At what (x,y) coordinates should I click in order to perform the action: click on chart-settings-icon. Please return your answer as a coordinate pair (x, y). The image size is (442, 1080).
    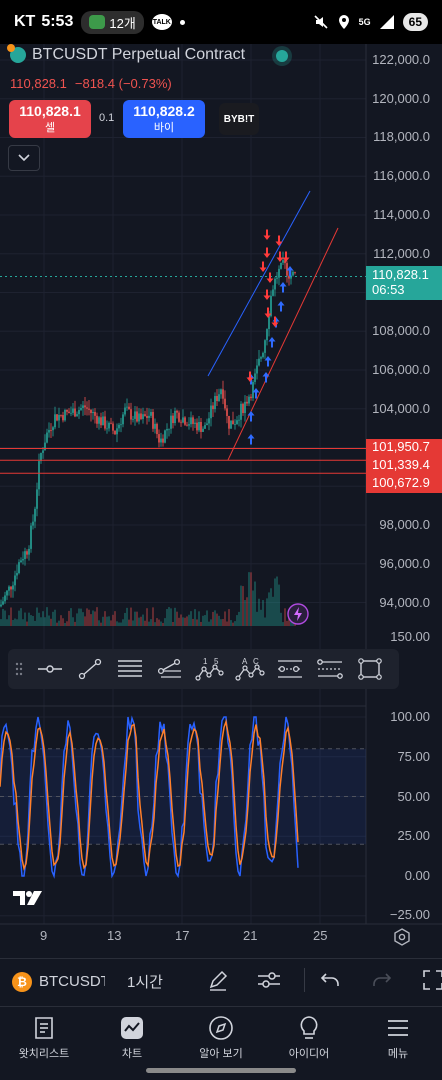
    Looking at the image, I should click on (402, 937).